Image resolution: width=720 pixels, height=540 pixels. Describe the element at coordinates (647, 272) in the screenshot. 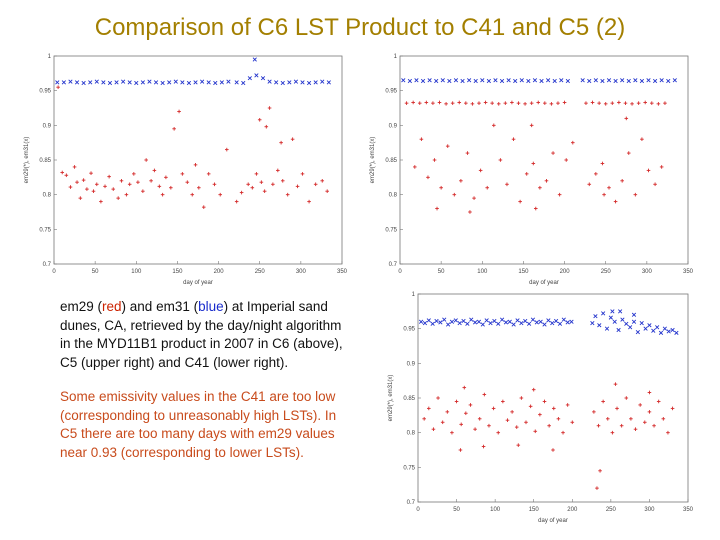

I see `x-tick-label: 300` at that location.